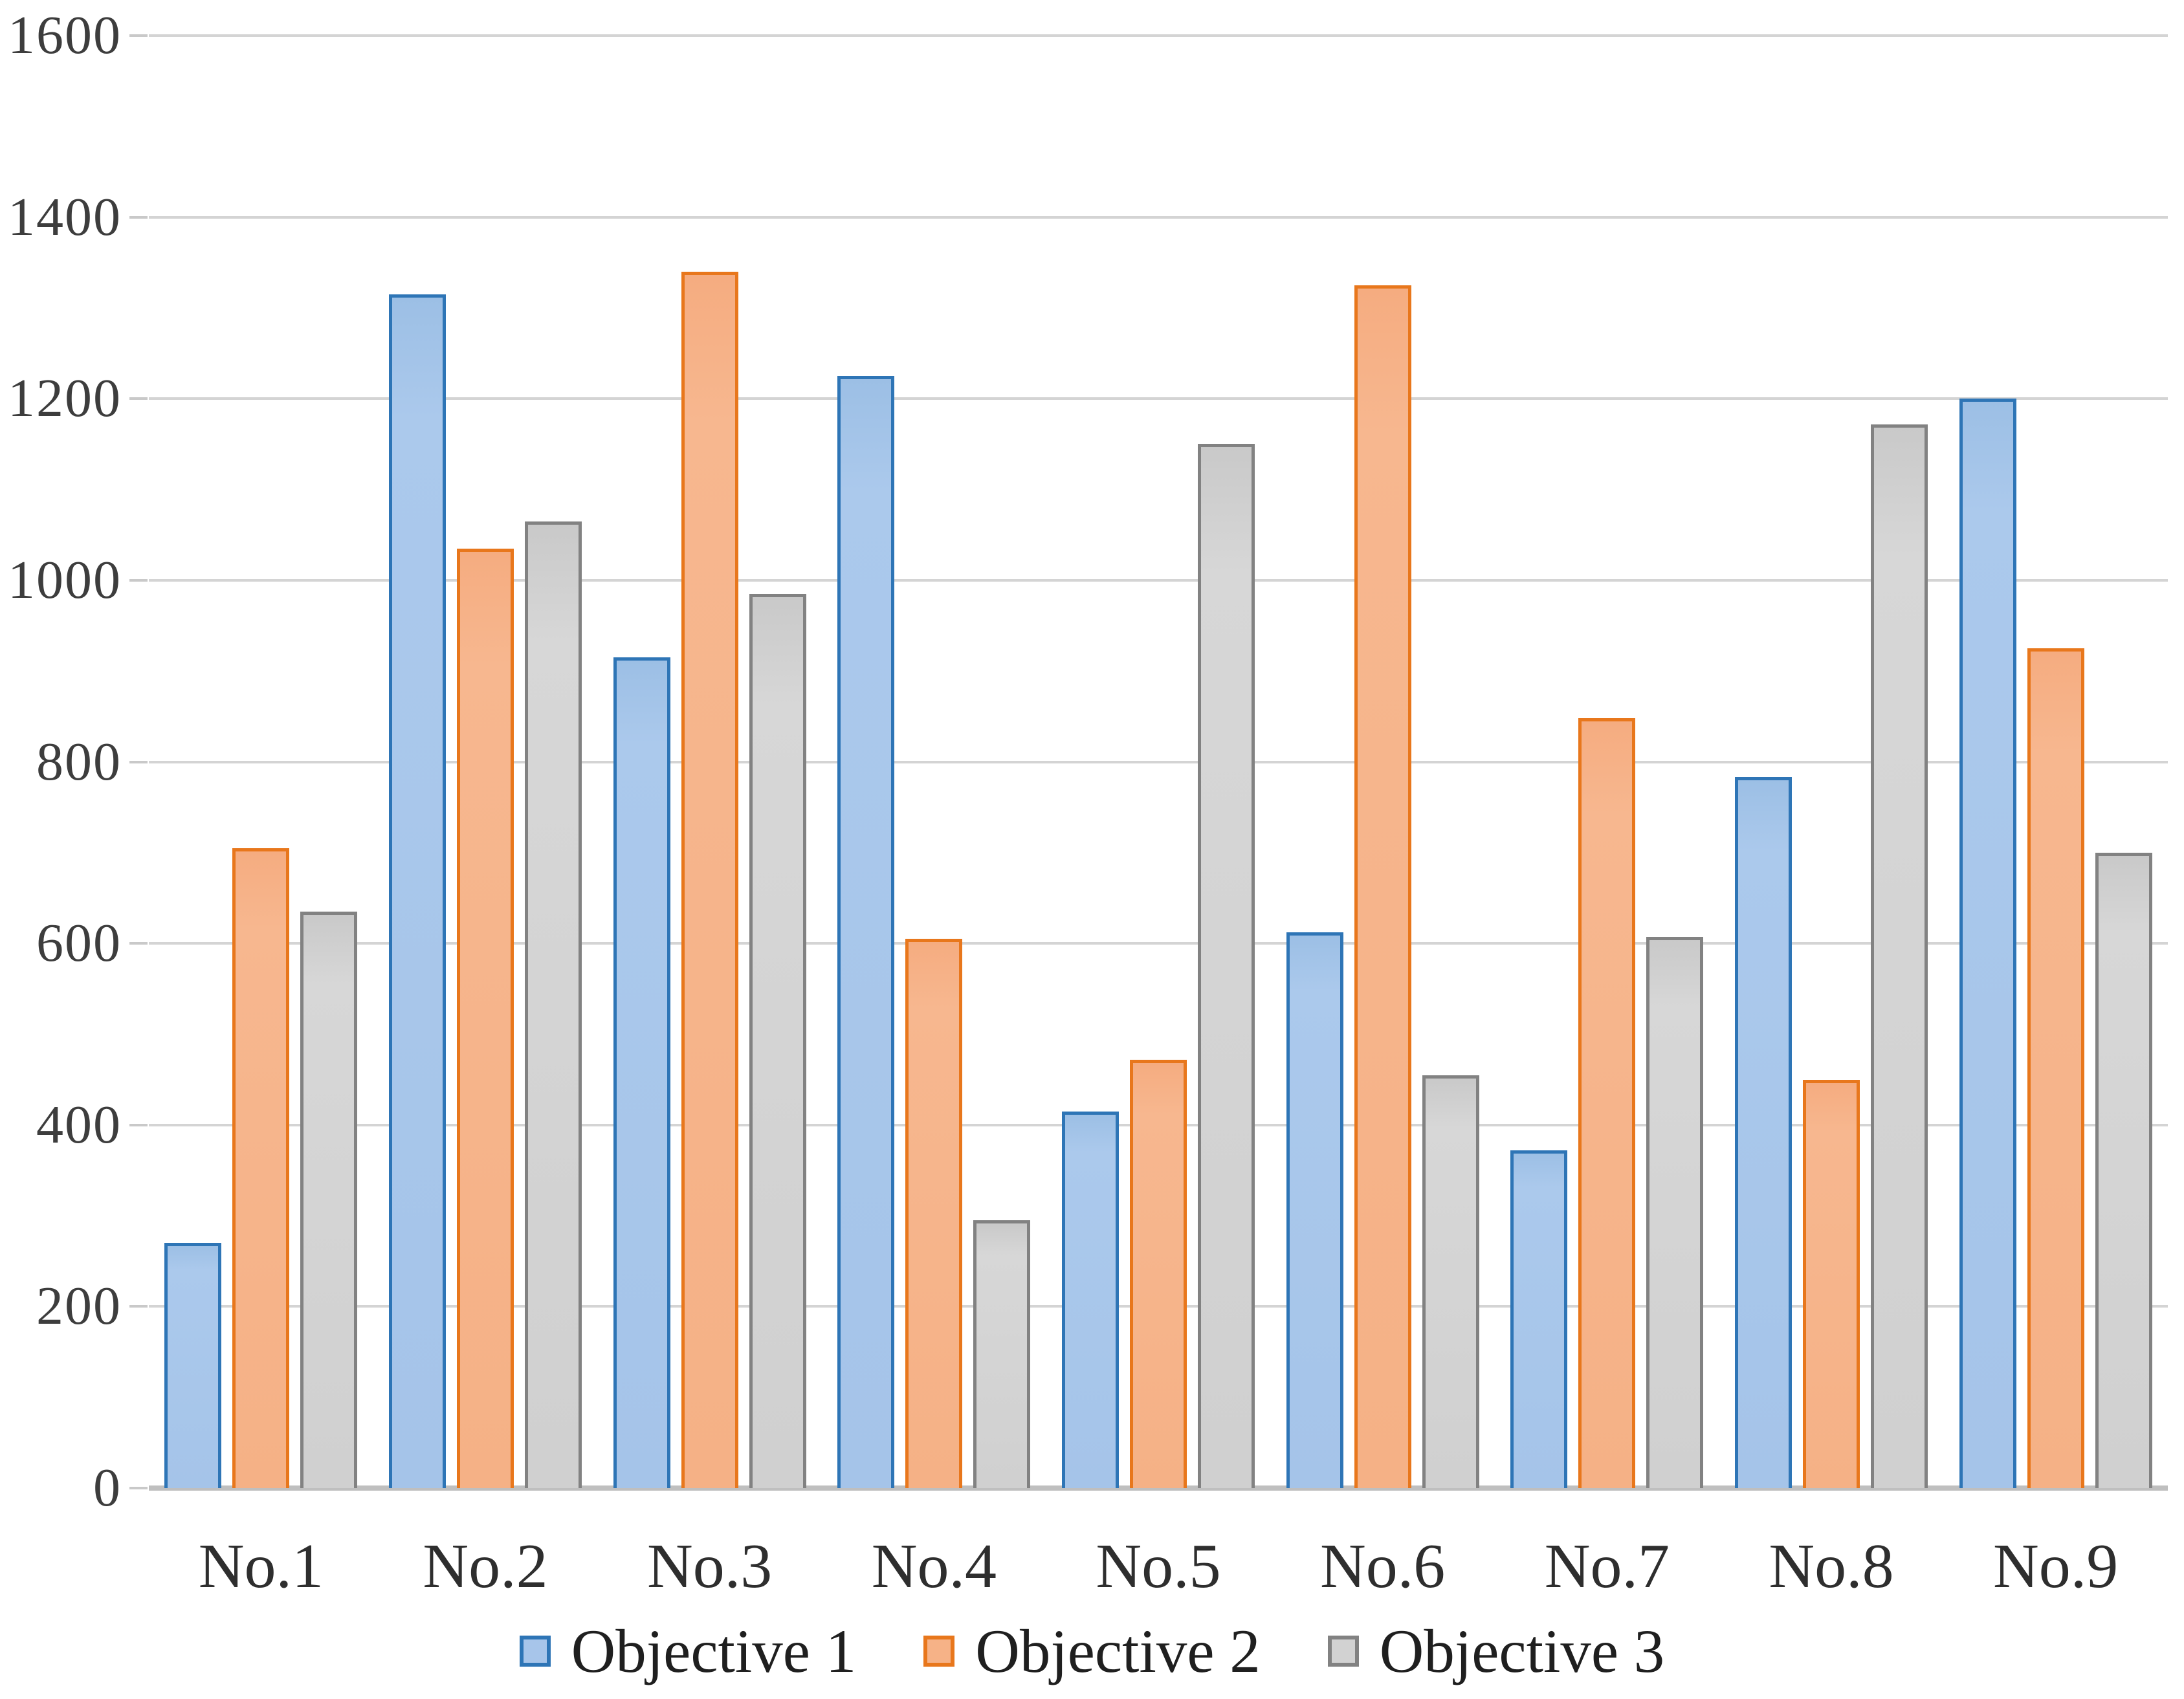  I want to click on x-axis-label-no4: No.4, so click(934, 1566).